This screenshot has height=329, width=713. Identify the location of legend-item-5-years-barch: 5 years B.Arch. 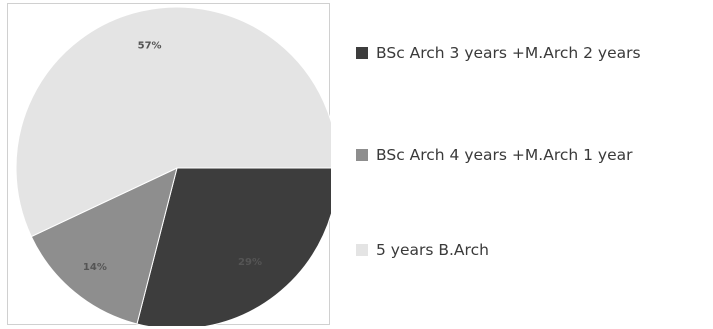
(422, 250).